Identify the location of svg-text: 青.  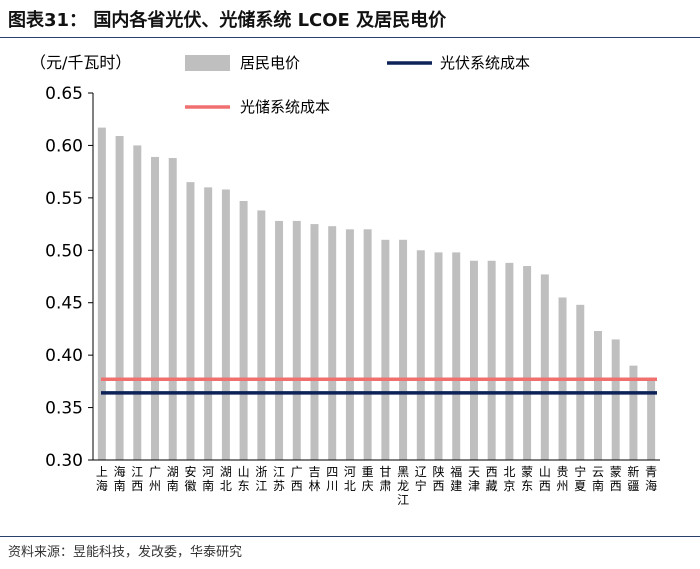
(651, 472).